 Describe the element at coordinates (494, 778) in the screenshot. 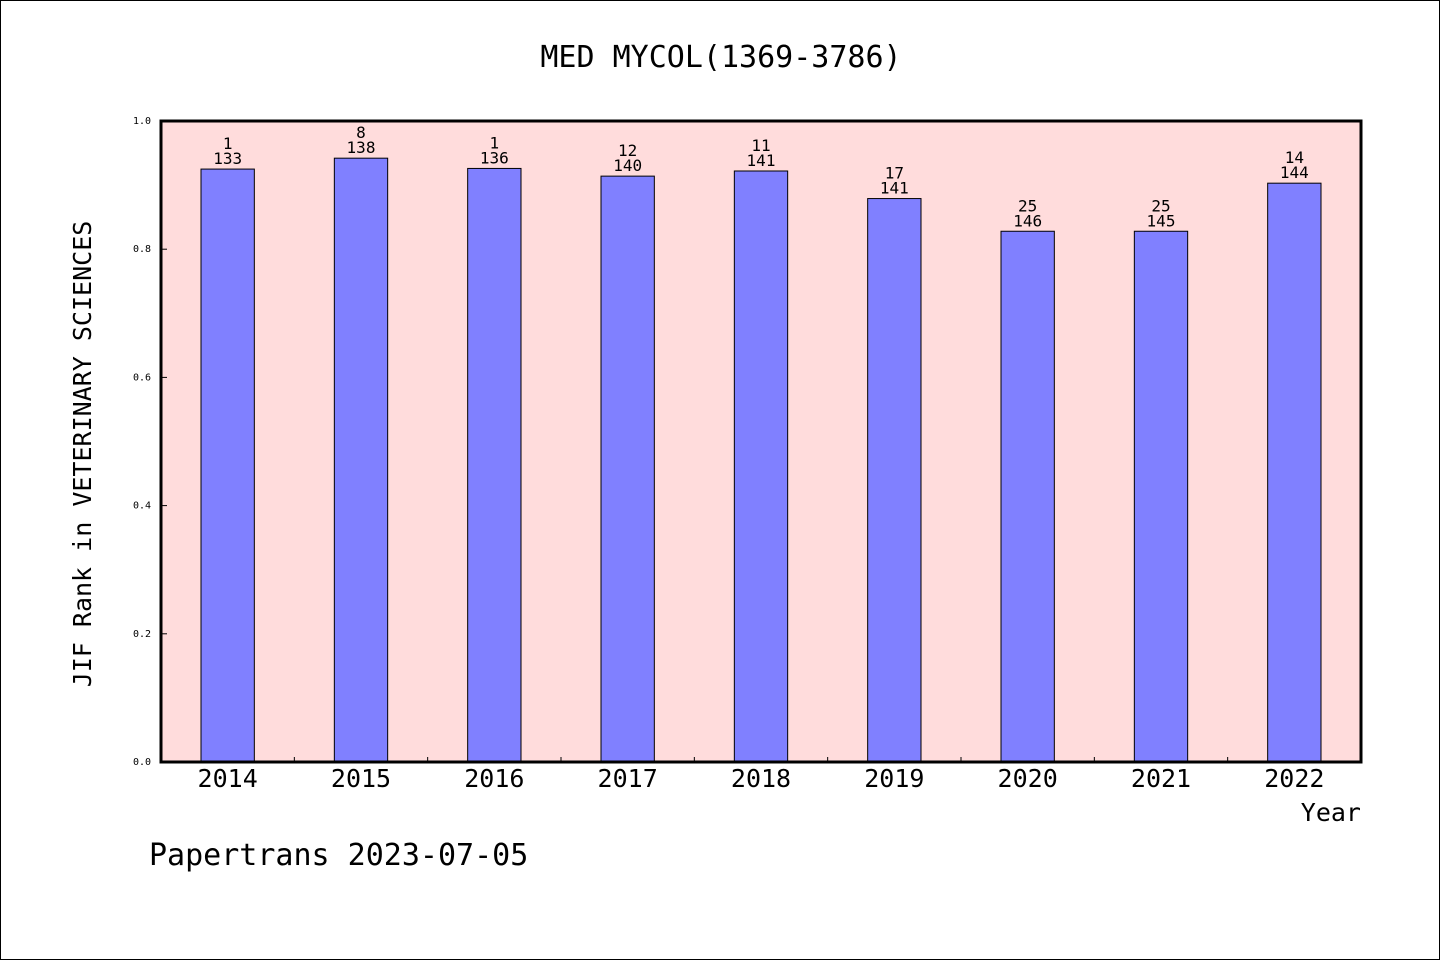

I see `x-tick-label: 2016` at that location.